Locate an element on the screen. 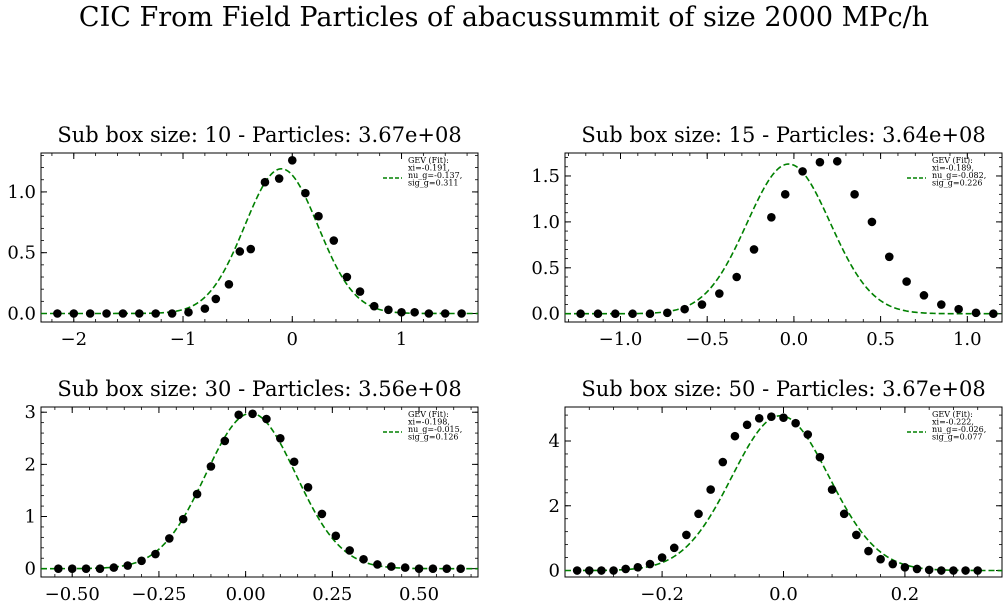 This screenshot has width=1008, height=610. y-tick-label: 4 is located at coordinates (554, 441).